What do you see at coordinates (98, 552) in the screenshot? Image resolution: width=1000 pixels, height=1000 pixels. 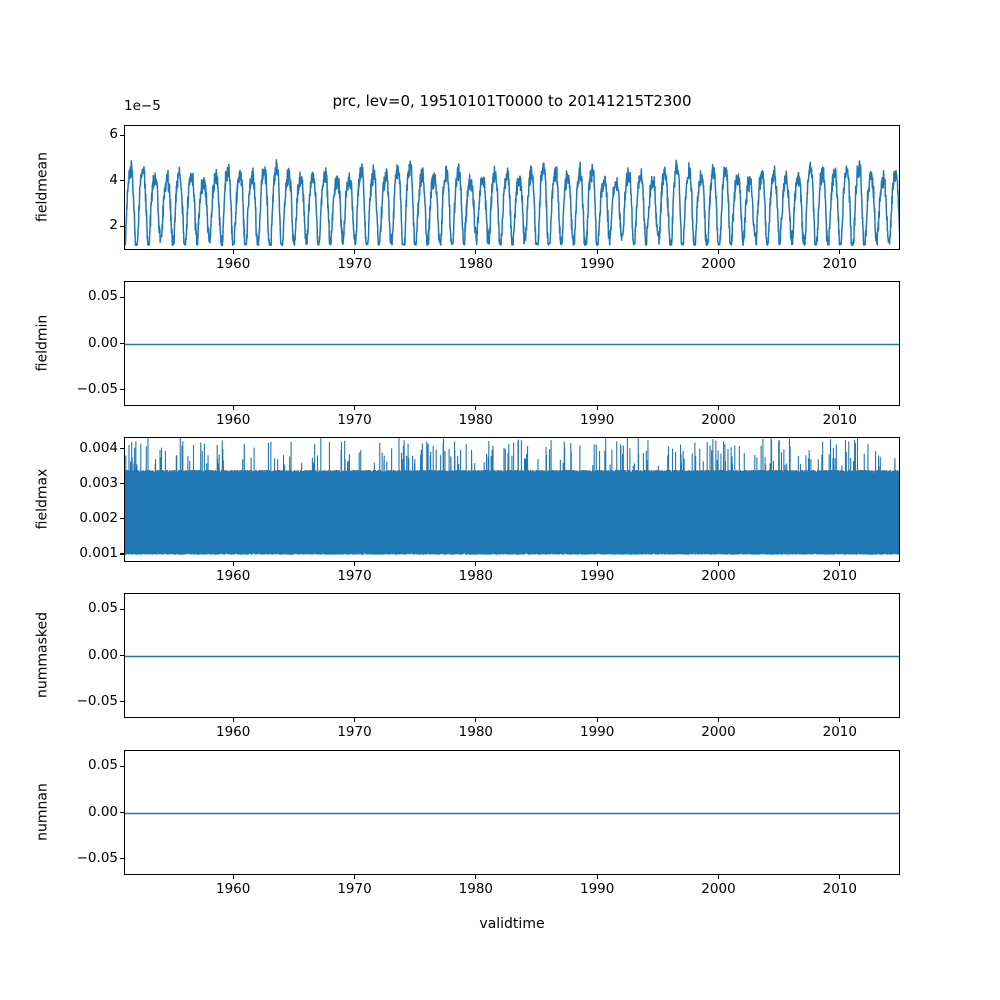 I see `y-tick-label: 0.001` at bounding box center [98, 552].